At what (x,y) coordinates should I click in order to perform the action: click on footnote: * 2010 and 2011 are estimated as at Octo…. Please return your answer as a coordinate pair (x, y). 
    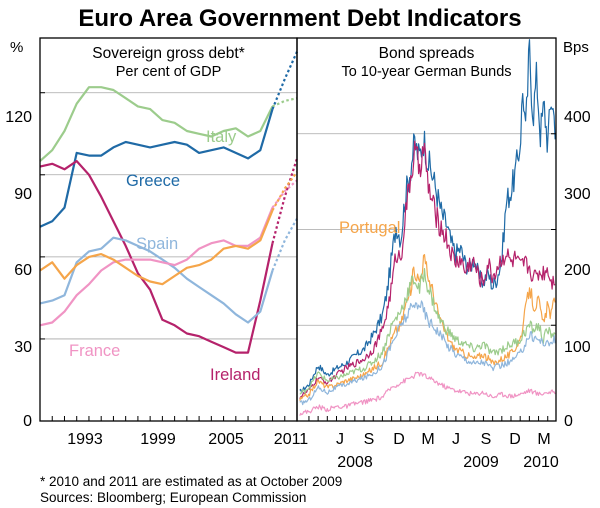
    Looking at the image, I should click on (191, 481).